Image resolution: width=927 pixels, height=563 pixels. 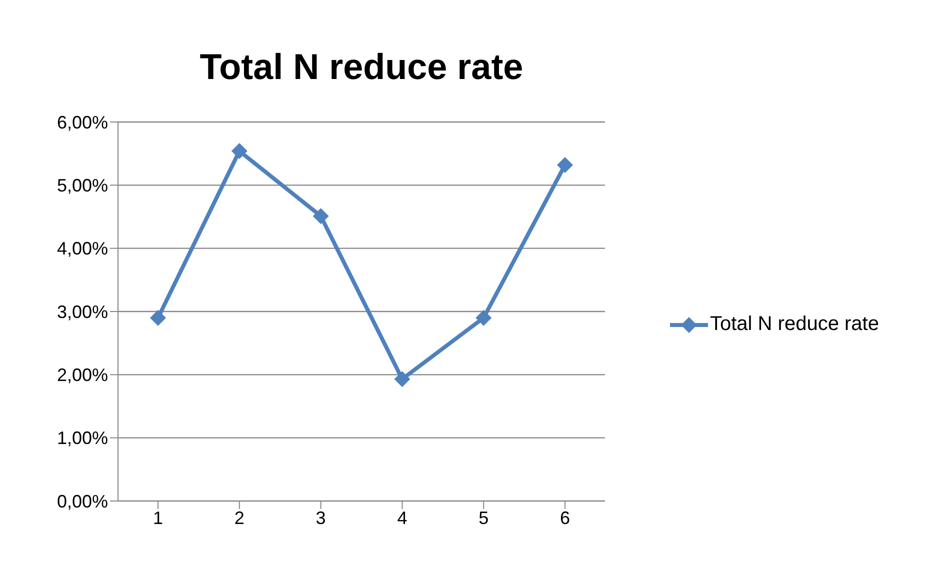 I want to click on legend-label: Total N reduce rate, so click(x=794, y=324).